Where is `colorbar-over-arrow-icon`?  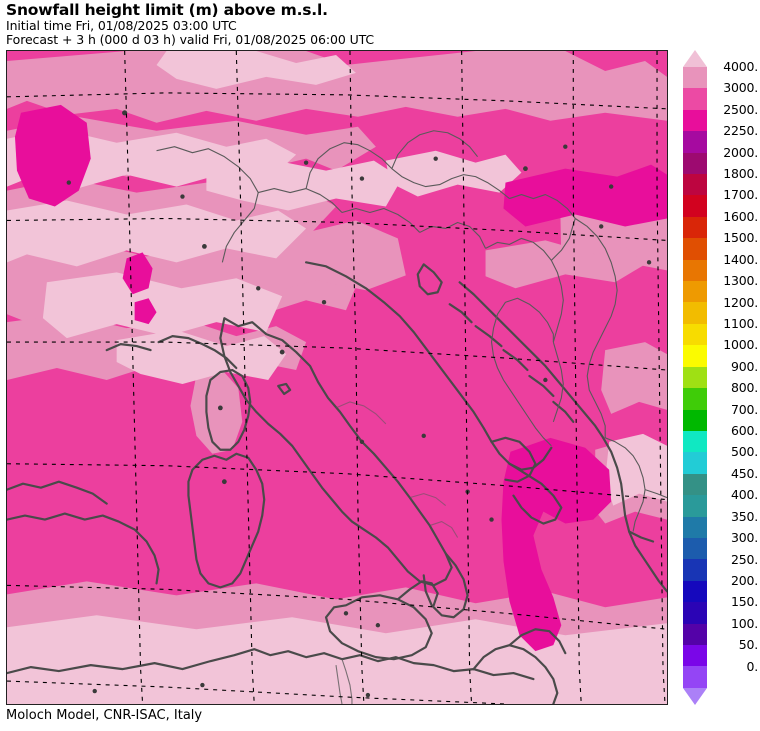 colorbar-over-arrow-icon is located at coordinates (695, 58).